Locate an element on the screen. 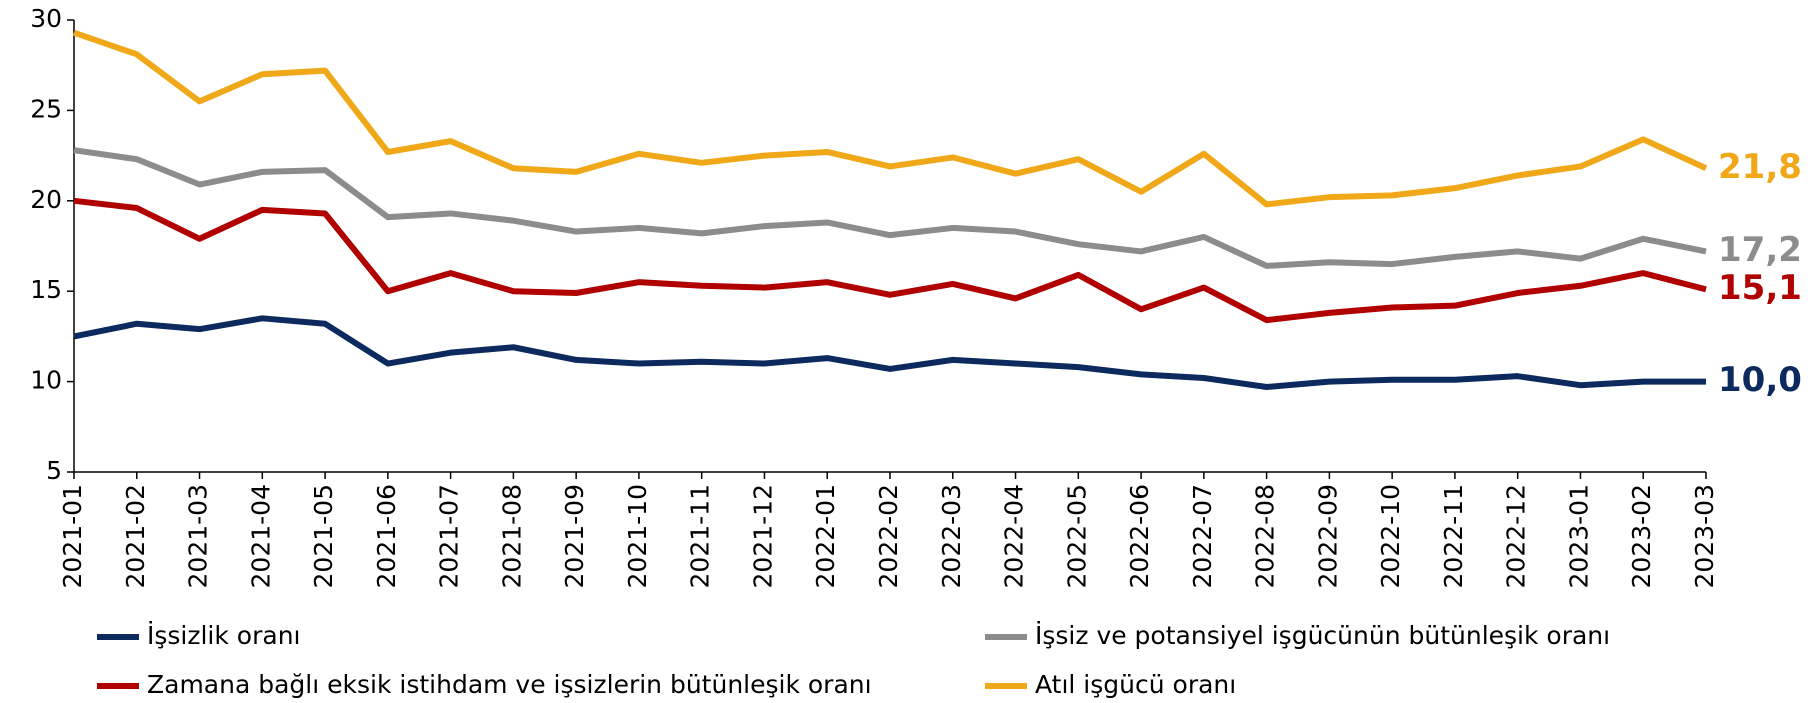 Image resolution: width=1815 pixels, height=703 pixels. x-tick-label: 2022-11 is located at coordinates (1453, 536).